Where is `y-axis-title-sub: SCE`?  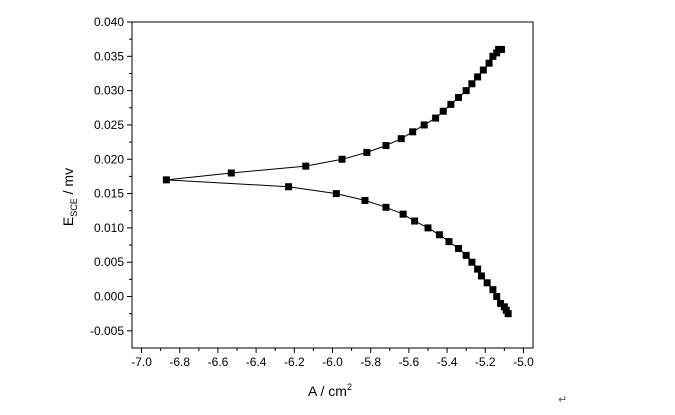
y-axis-title-sub: SCE is located at coordinates (74, 207).